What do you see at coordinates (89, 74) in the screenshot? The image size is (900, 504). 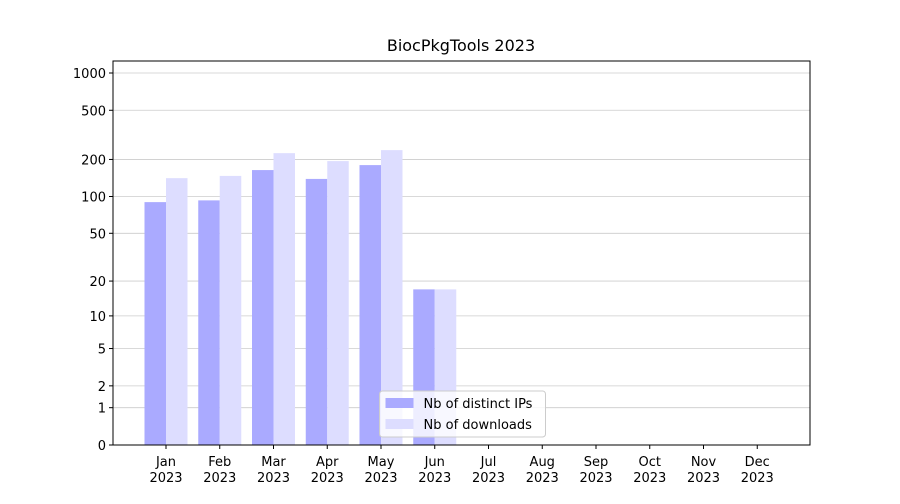 I see `y-tick-label: 1000` at bounding box center [89, 74].